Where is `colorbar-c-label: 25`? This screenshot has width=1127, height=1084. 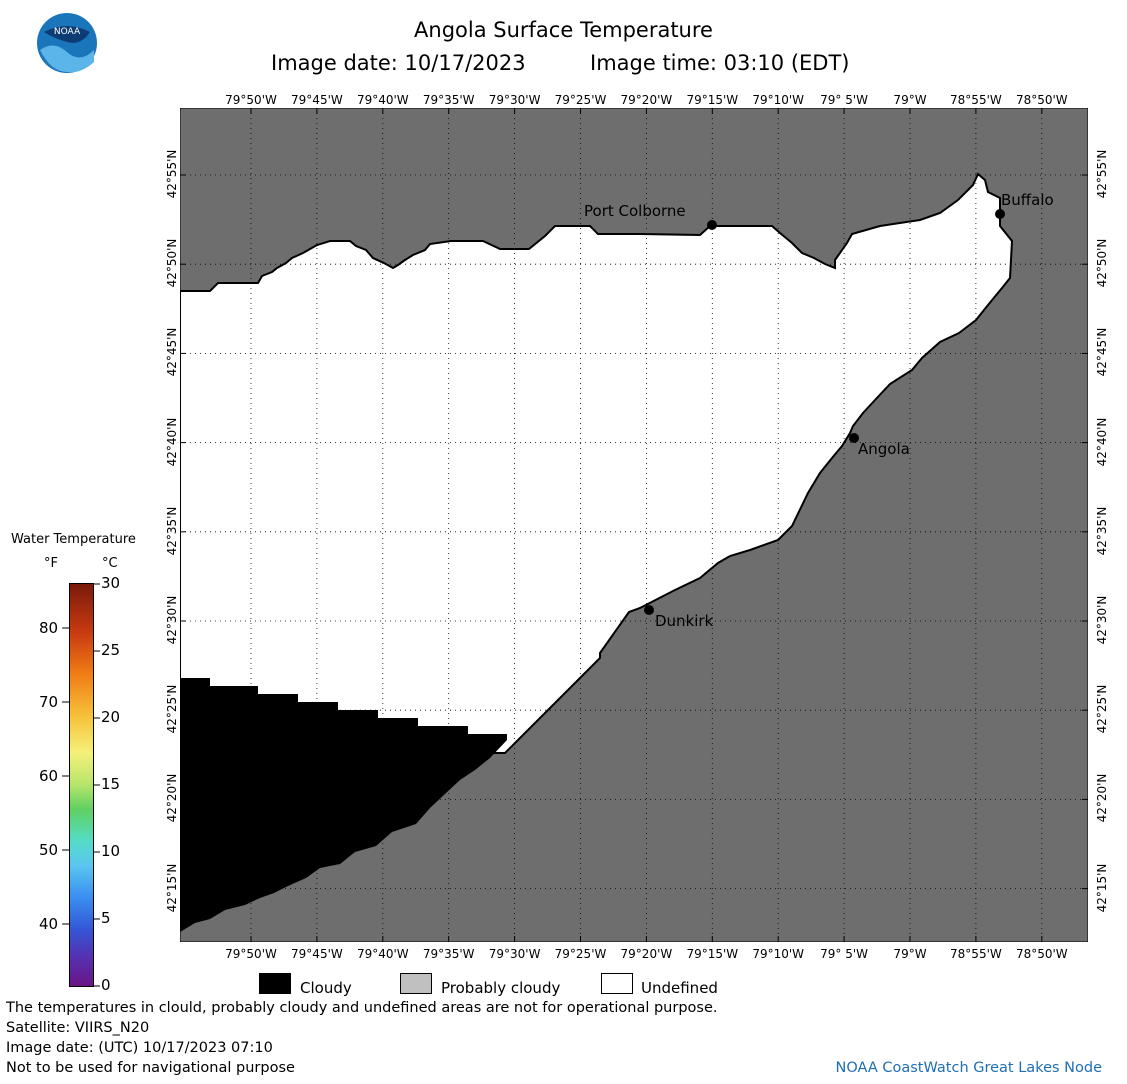
colorbar-c-label: 25 is located at coordinates (111, 650).